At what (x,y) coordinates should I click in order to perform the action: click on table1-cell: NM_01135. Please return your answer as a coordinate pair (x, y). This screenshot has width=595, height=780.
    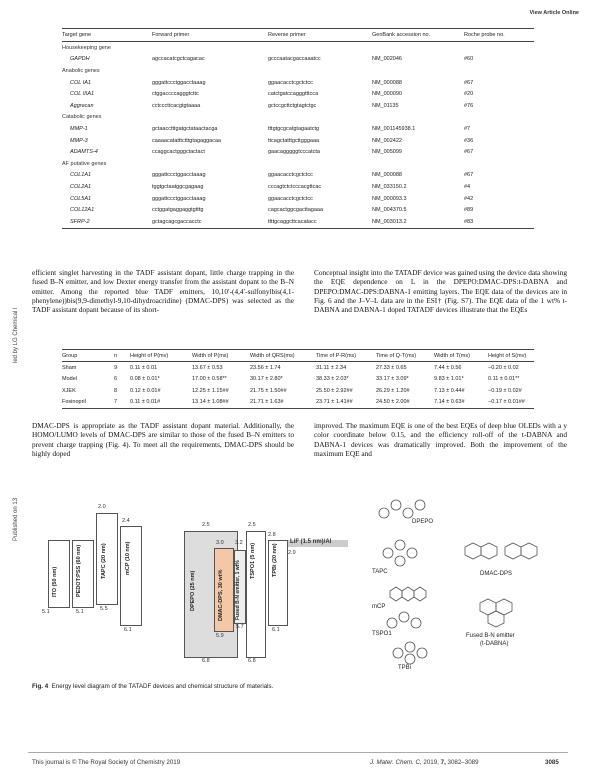
    Looking at the image, I should click on (385, 105).